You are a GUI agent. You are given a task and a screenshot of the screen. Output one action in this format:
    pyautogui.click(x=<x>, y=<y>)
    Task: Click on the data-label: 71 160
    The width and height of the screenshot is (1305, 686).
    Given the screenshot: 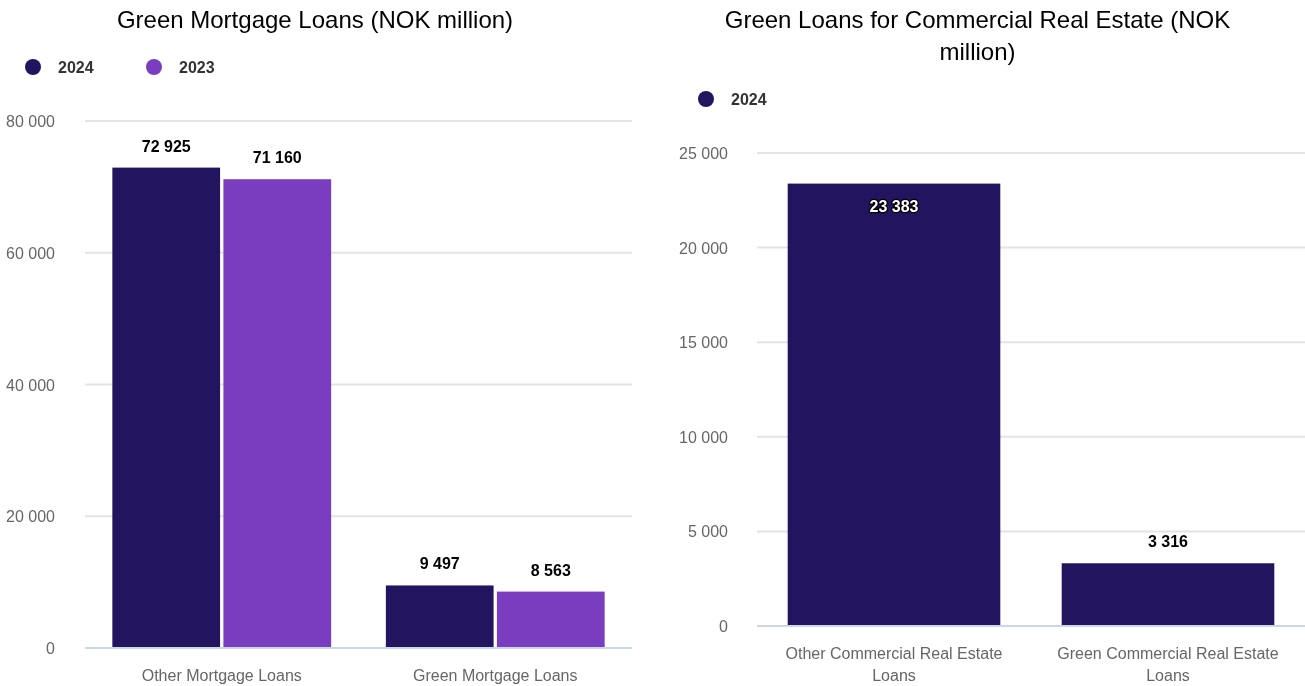 What is the action you would take?
    pyautogui.click(x=277, y=158)
    